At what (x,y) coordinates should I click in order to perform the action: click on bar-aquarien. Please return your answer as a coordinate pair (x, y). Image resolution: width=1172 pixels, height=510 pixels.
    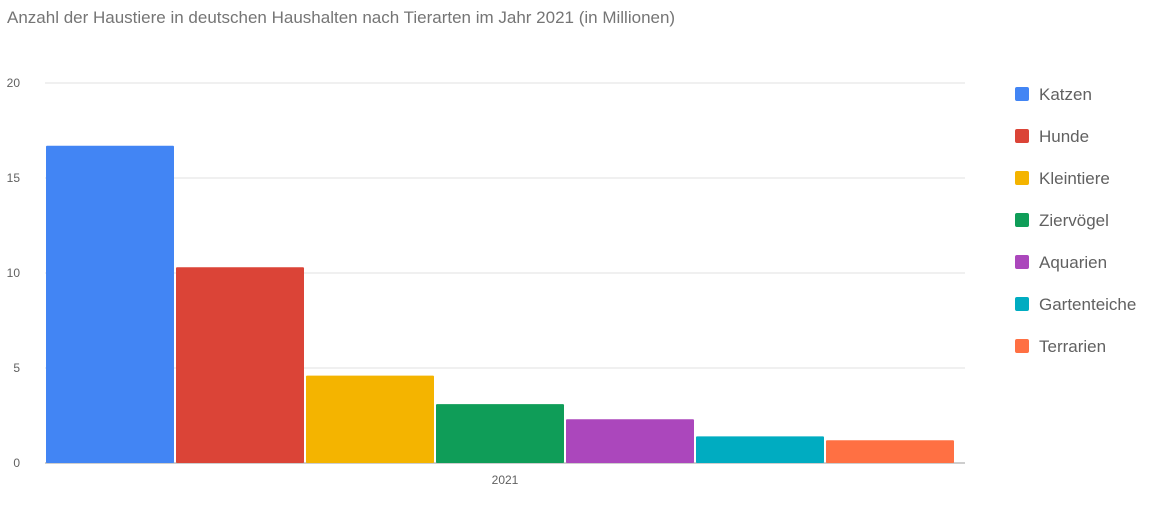
    Looking at the image, I should click on (630, 441).